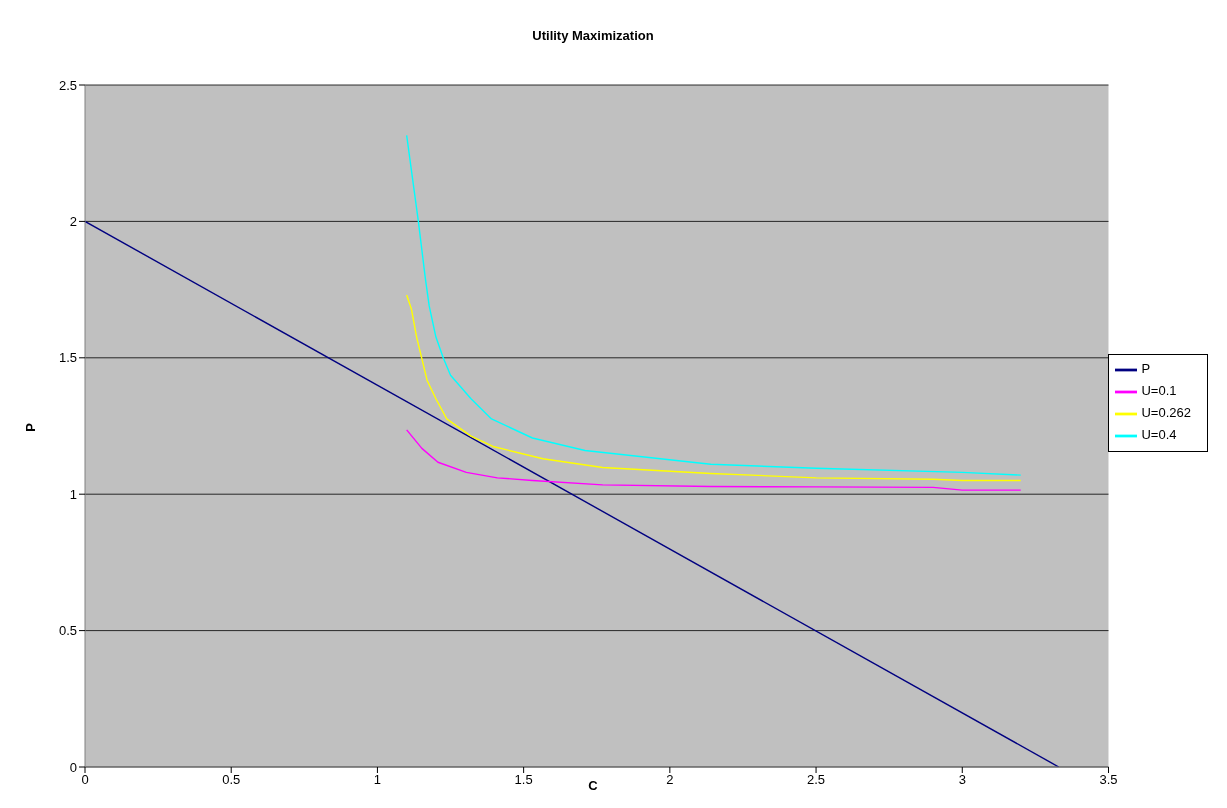 This screenshot has width=1227, height=808. What do you see at coordinates (670, 780) in the screenshot?
I see `x-tick-label: 2` at bounding box center [670, 780].